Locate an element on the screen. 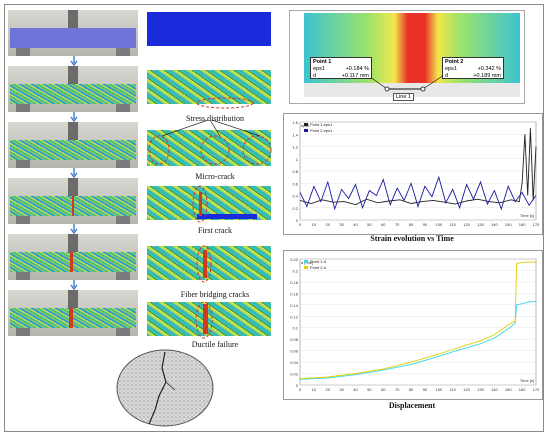  y-tick-label: 0.6 is located at coordinates (295, 183).